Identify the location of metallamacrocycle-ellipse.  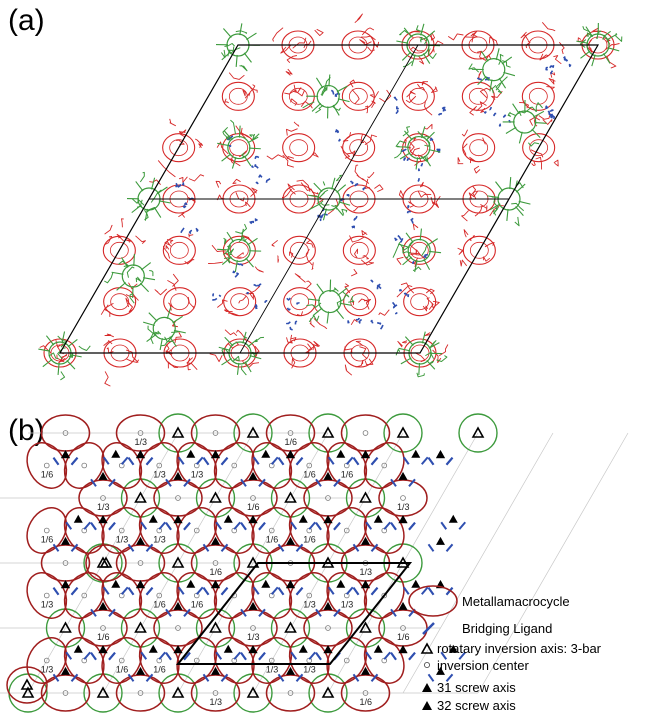
(65, 693).